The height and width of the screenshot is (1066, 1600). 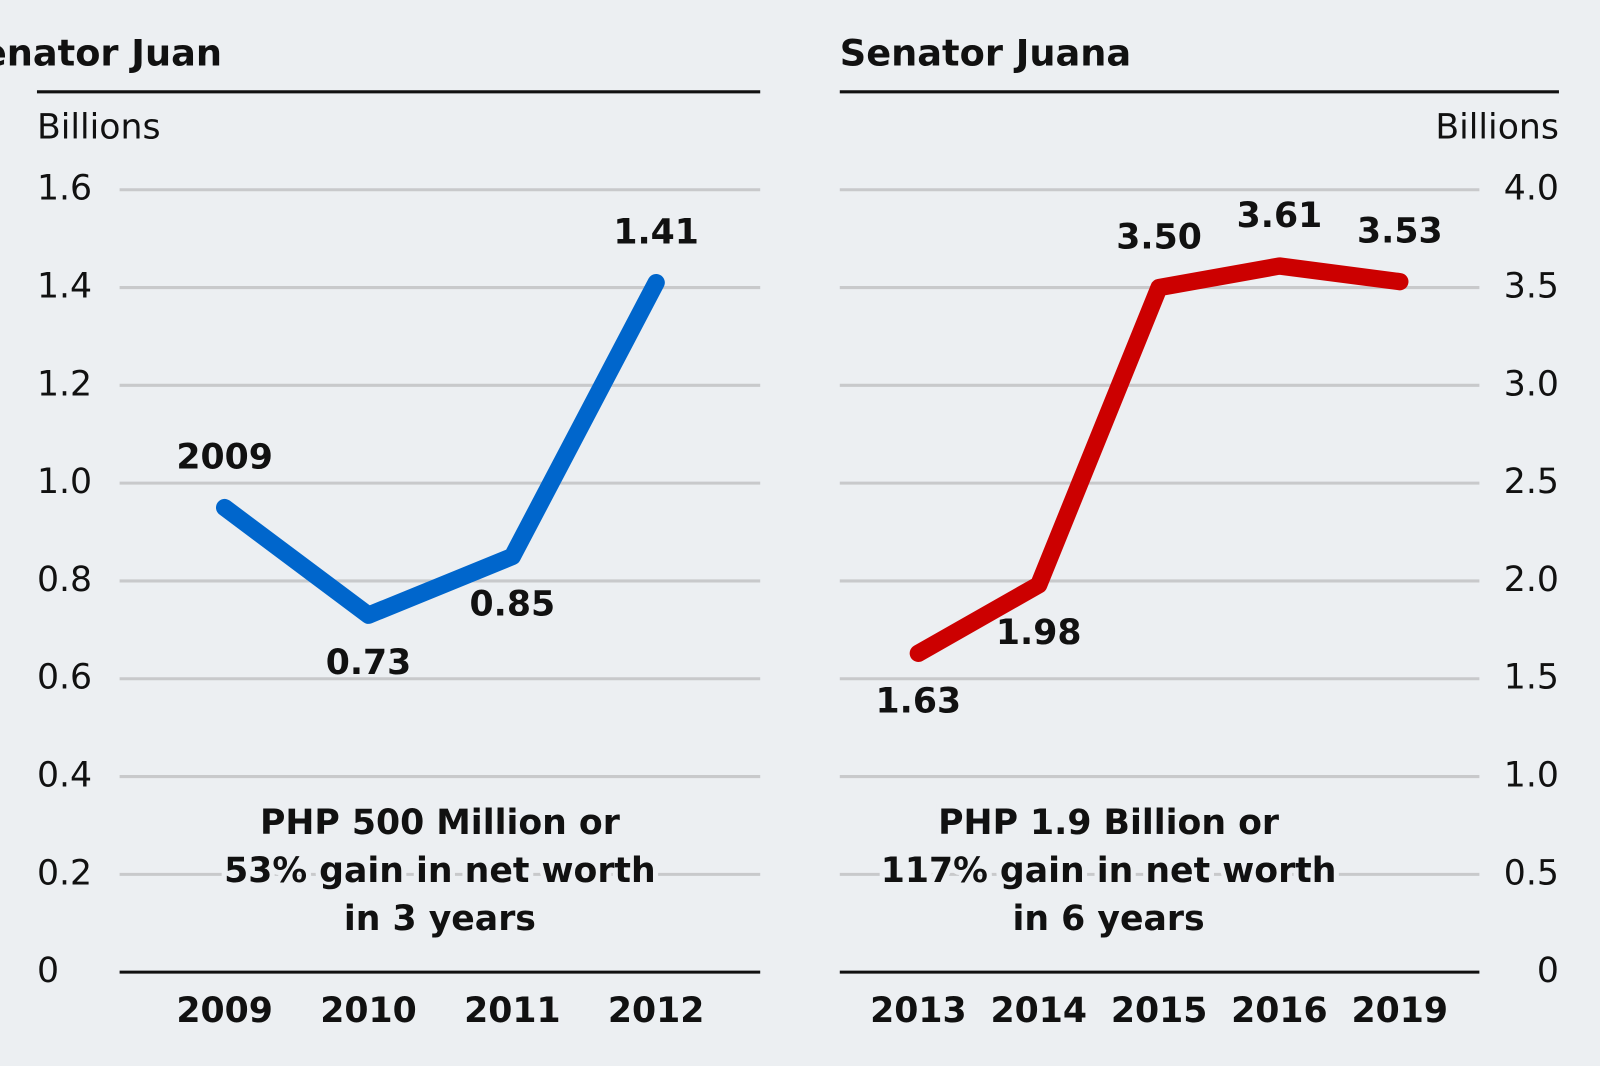 I want to click on y-tick-label: 4.0, so click(x=1531, y=189).